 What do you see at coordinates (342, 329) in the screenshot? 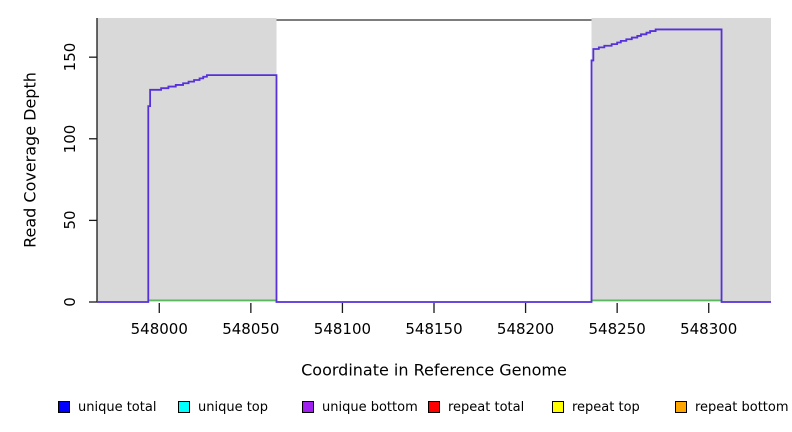
I see `x-tick-label: 548100` at bounding box center [342, 329].